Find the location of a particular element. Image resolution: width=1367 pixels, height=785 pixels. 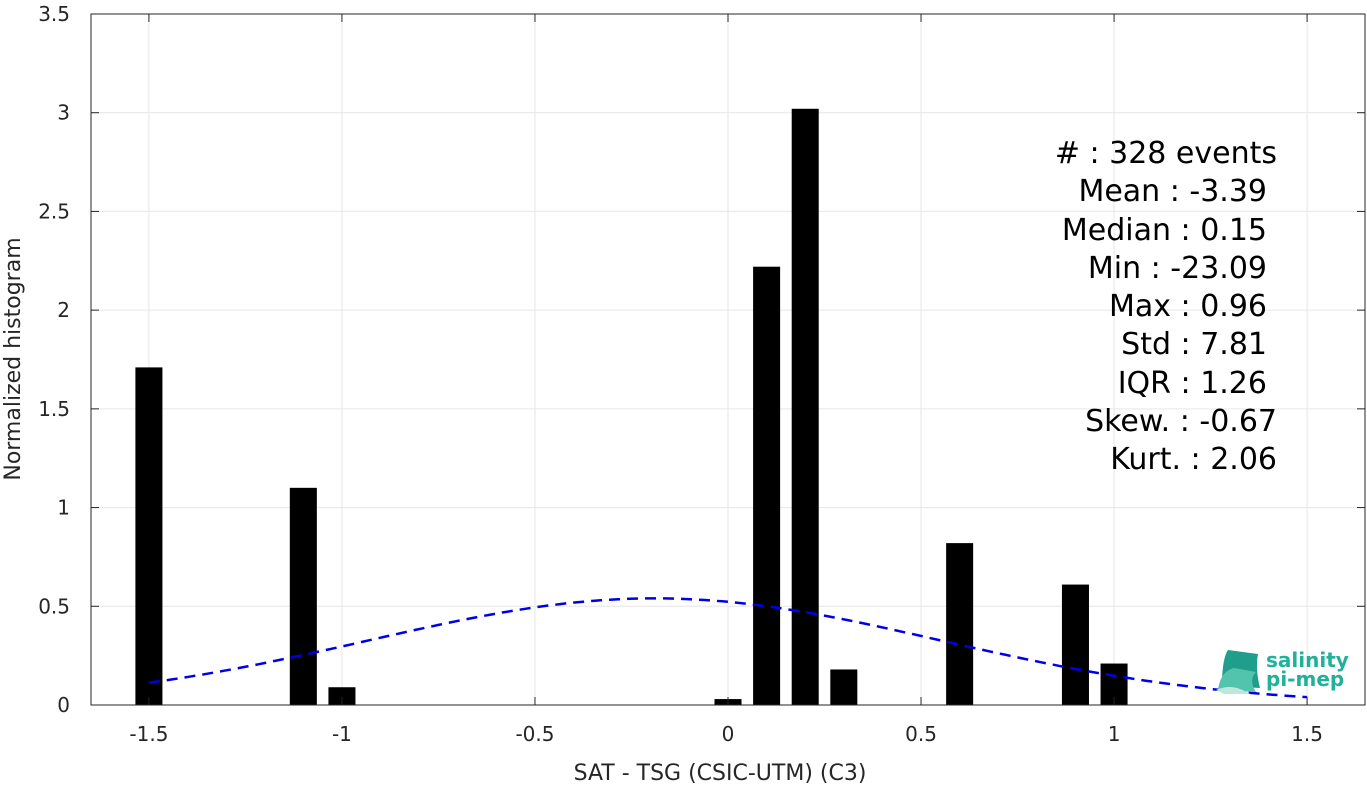

y-tick-label: 0.5 is located at coordinates (54, 606).